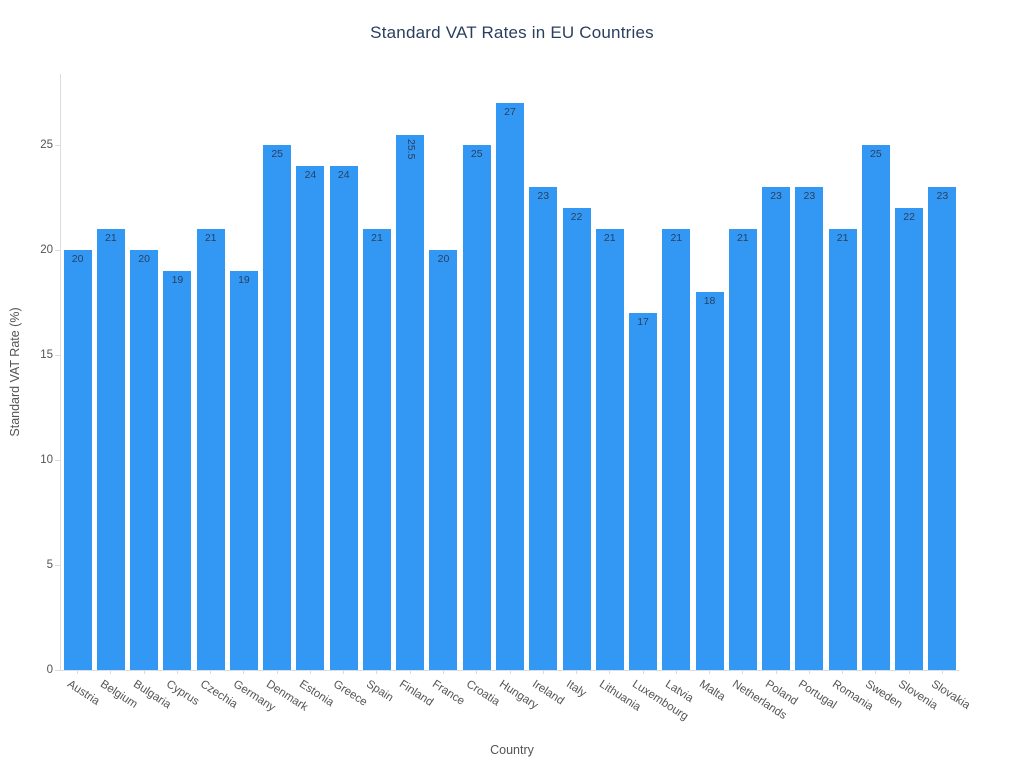 This screenshot has height=768, width=1024. I want to click on y-tick-label: 20, so click(46, 249).